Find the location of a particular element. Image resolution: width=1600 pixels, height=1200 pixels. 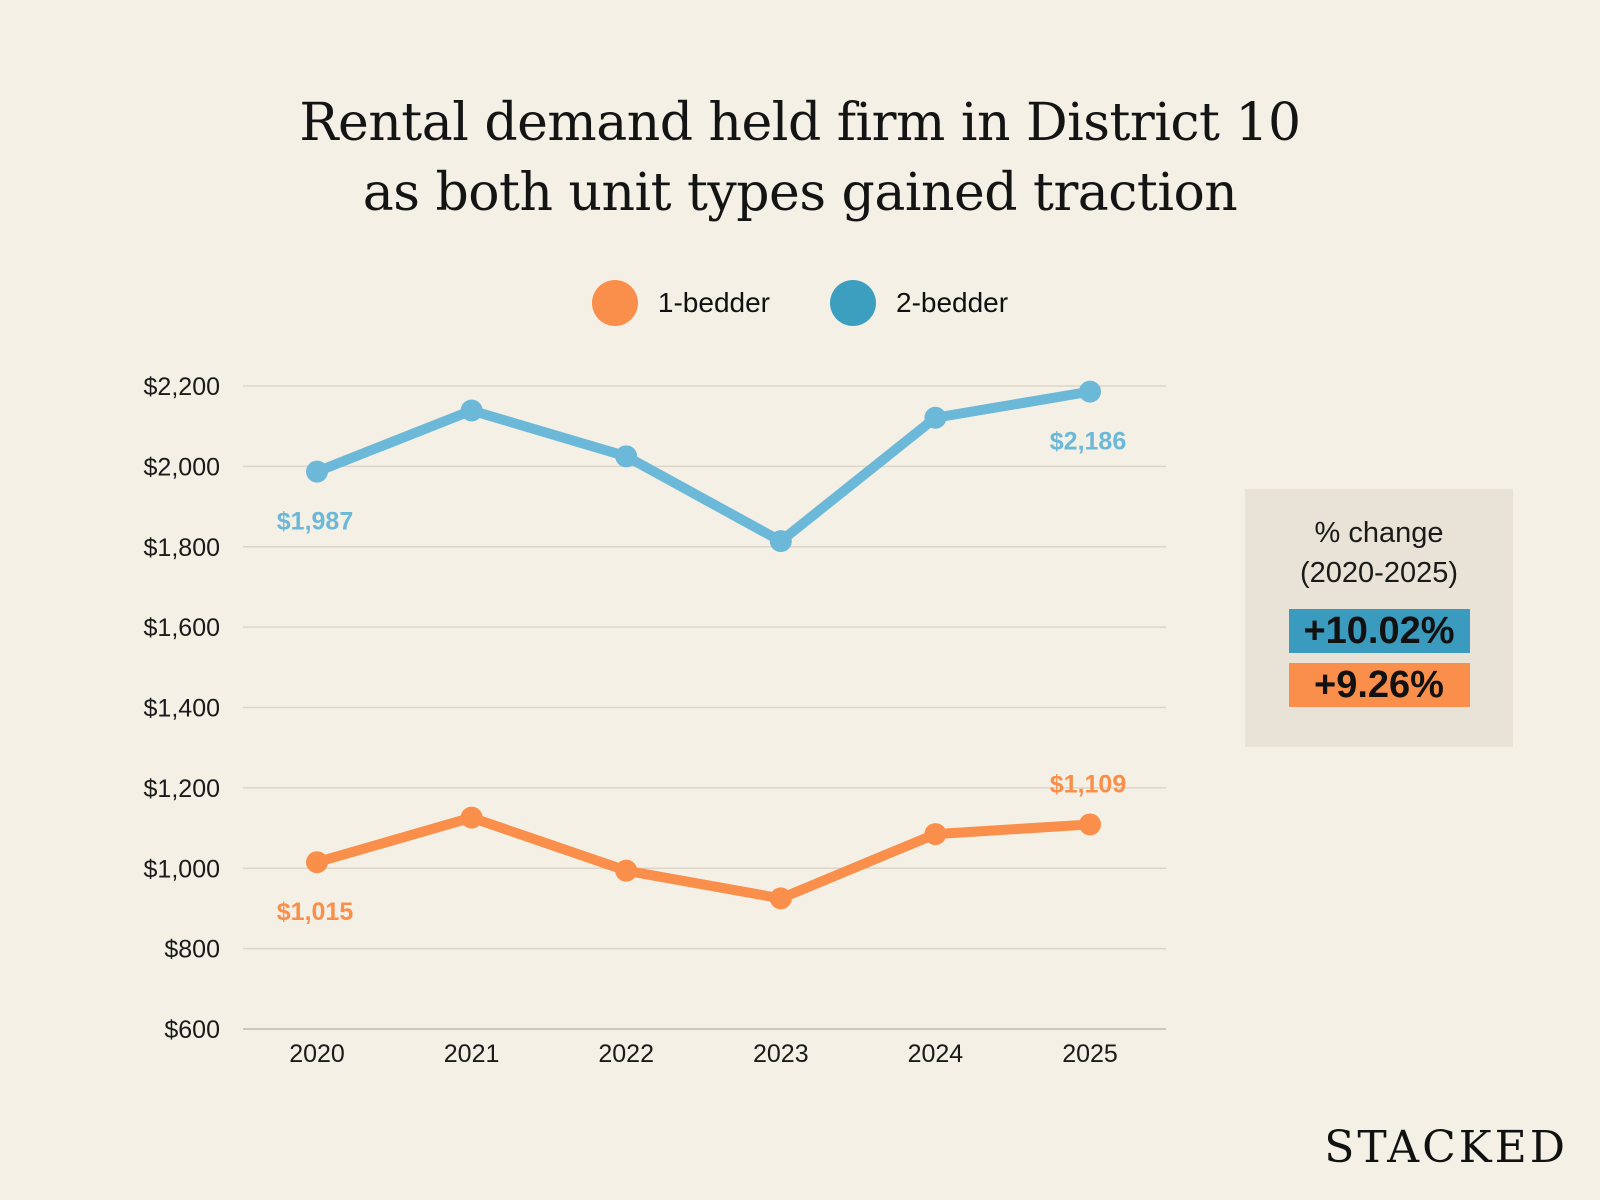

two-bedder-change-badge: +10.02% is located at coordinates (1379, 631).